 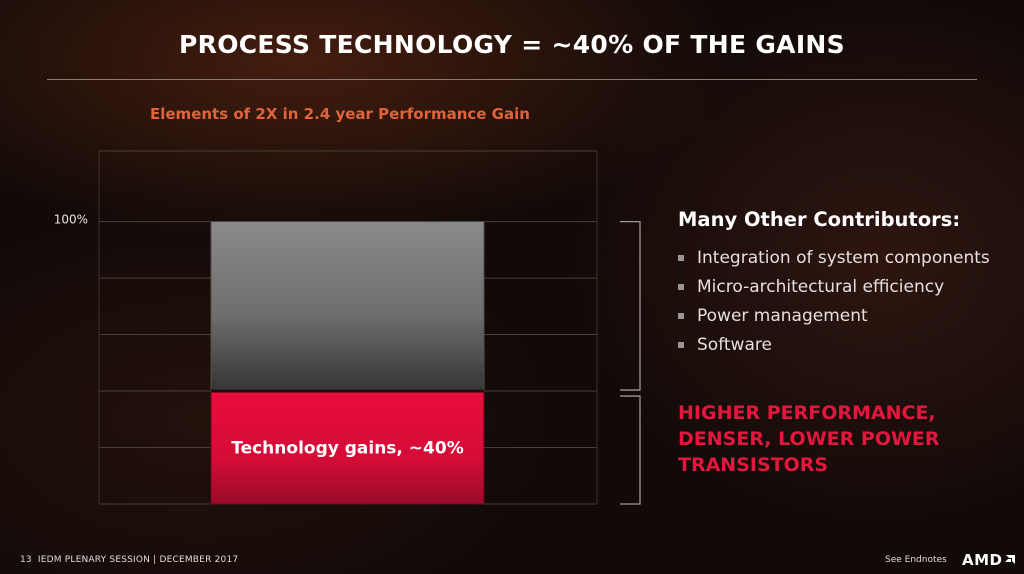 I want to click on amd-logo: AMD, so click(x=988, y=560).